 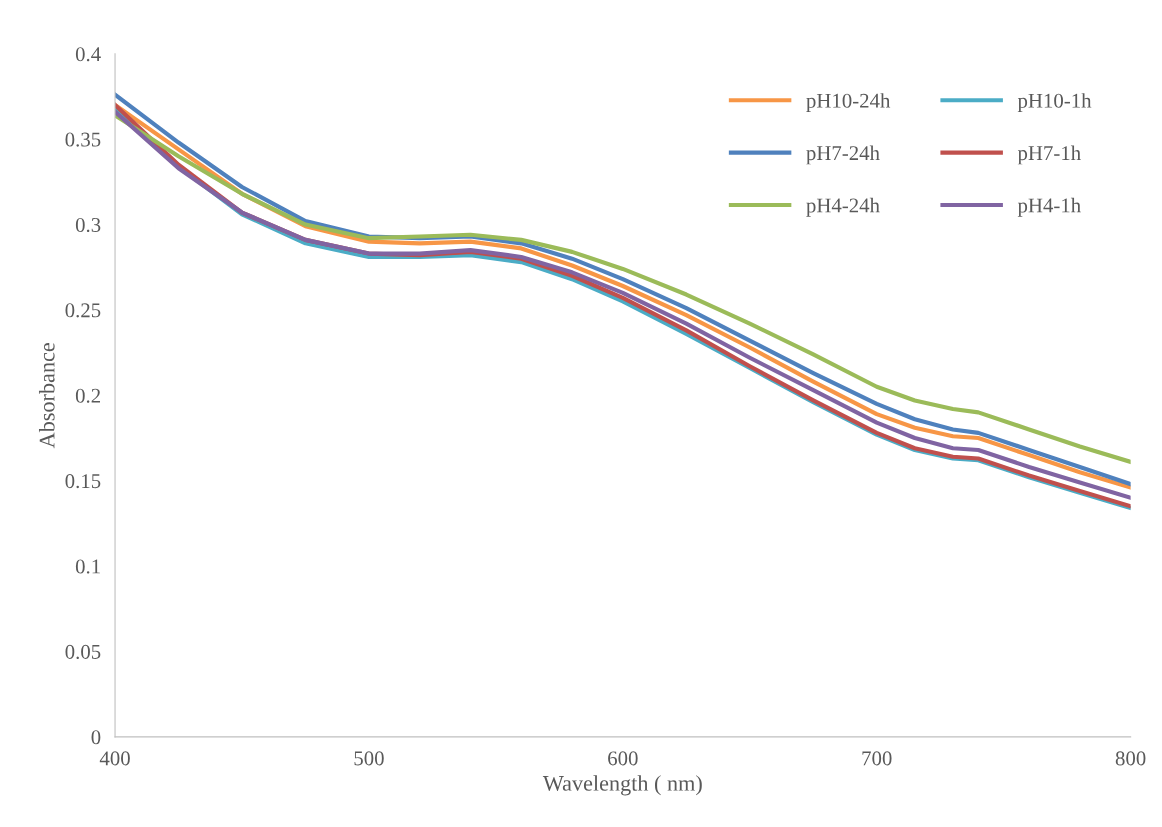 I want to click on legend-label: pH10-1h, so click(x=1054, y=103).